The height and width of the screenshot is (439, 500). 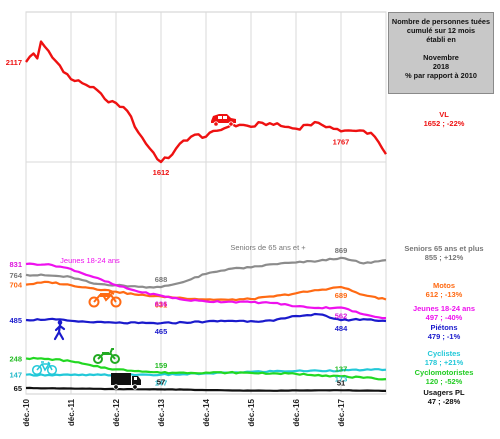 What do you see at coordinates (444, 317) in the screenshot?
I see `legend-value: 497 ; -40%` at bounding box center [444, 317].